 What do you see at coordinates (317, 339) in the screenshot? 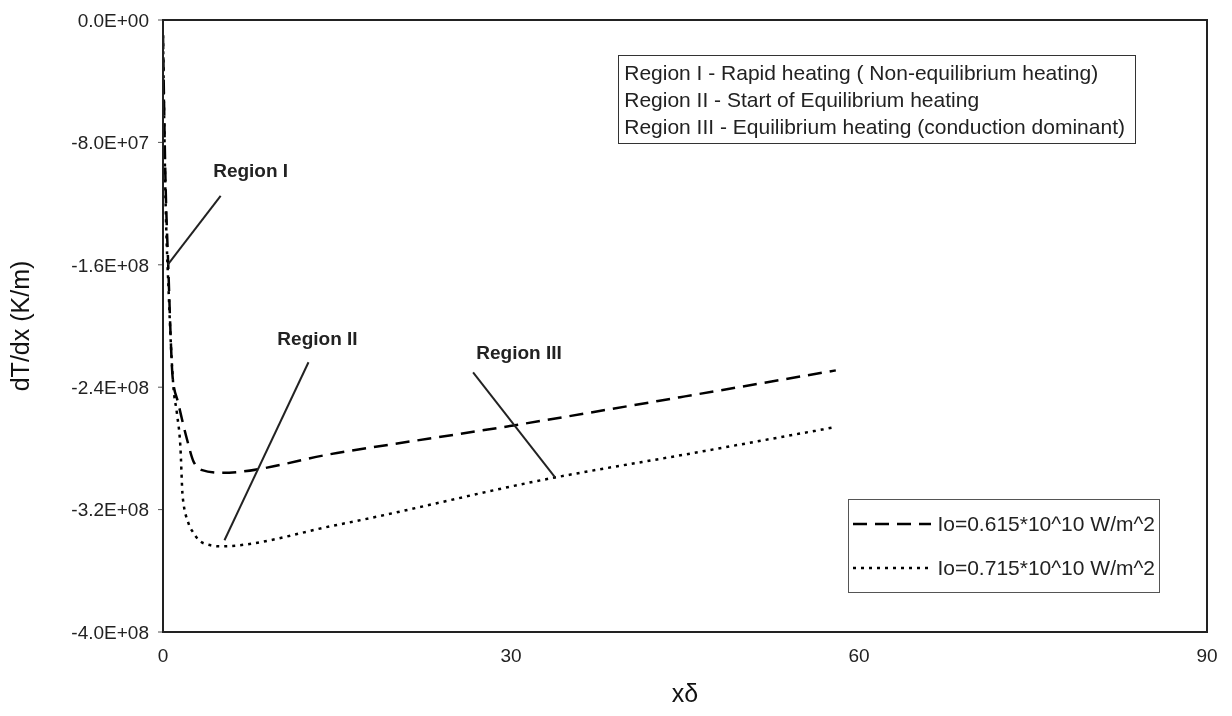
I see `annotation: Region II` at bounding box center [317, 339].